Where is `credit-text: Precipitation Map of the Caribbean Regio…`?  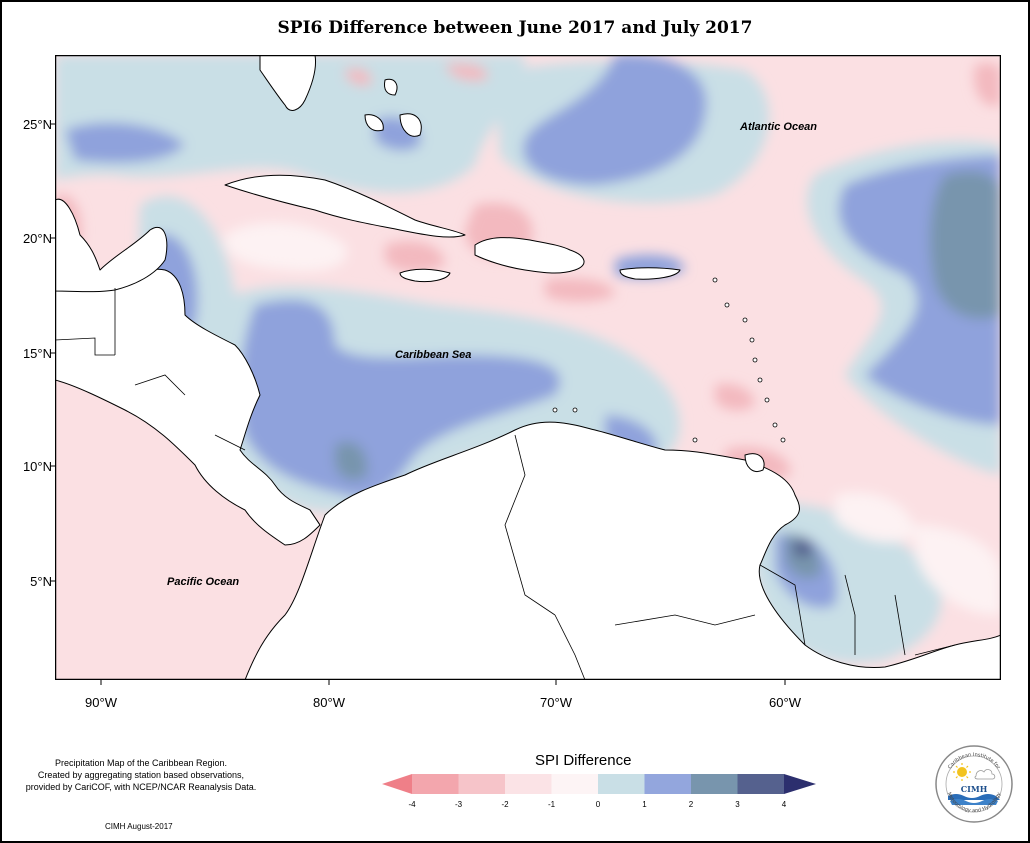 credit-text: Precipitation Map of the Caribbean Regio… is located at coordinates (141, 775).